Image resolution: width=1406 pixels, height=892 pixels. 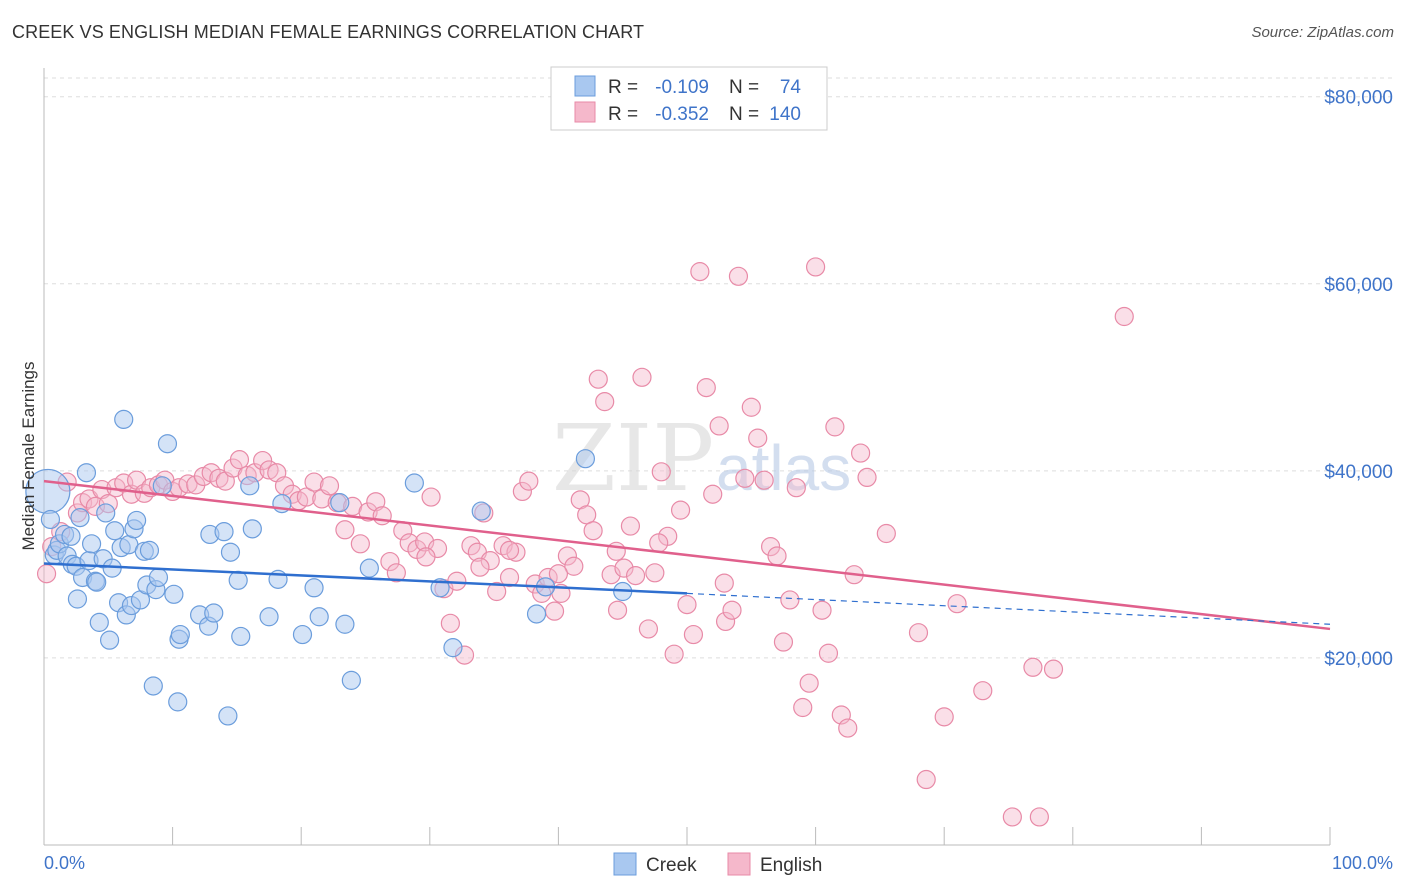 I want to click on watermark-atlas: atlas, so click(x=783, y=468).